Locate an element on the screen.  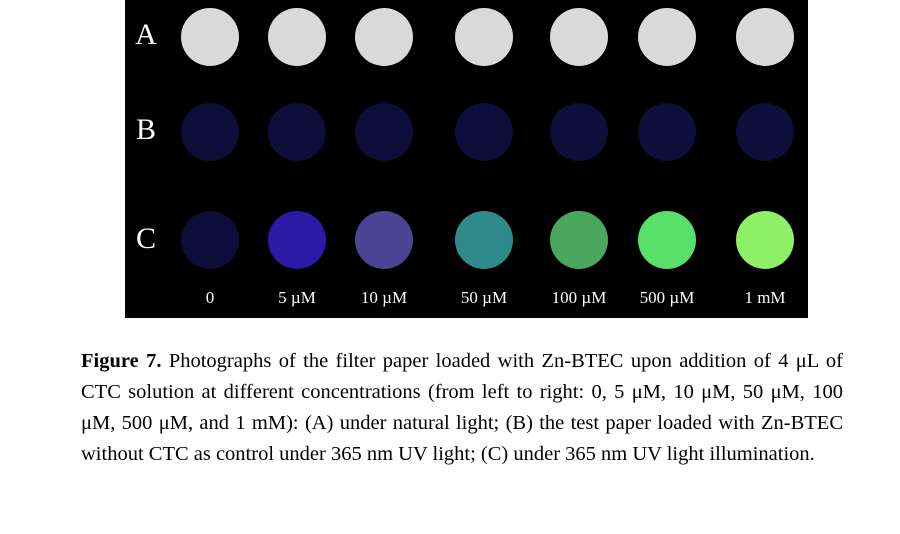
concentration-label: 1 mM is located at coordinates (765, 297).